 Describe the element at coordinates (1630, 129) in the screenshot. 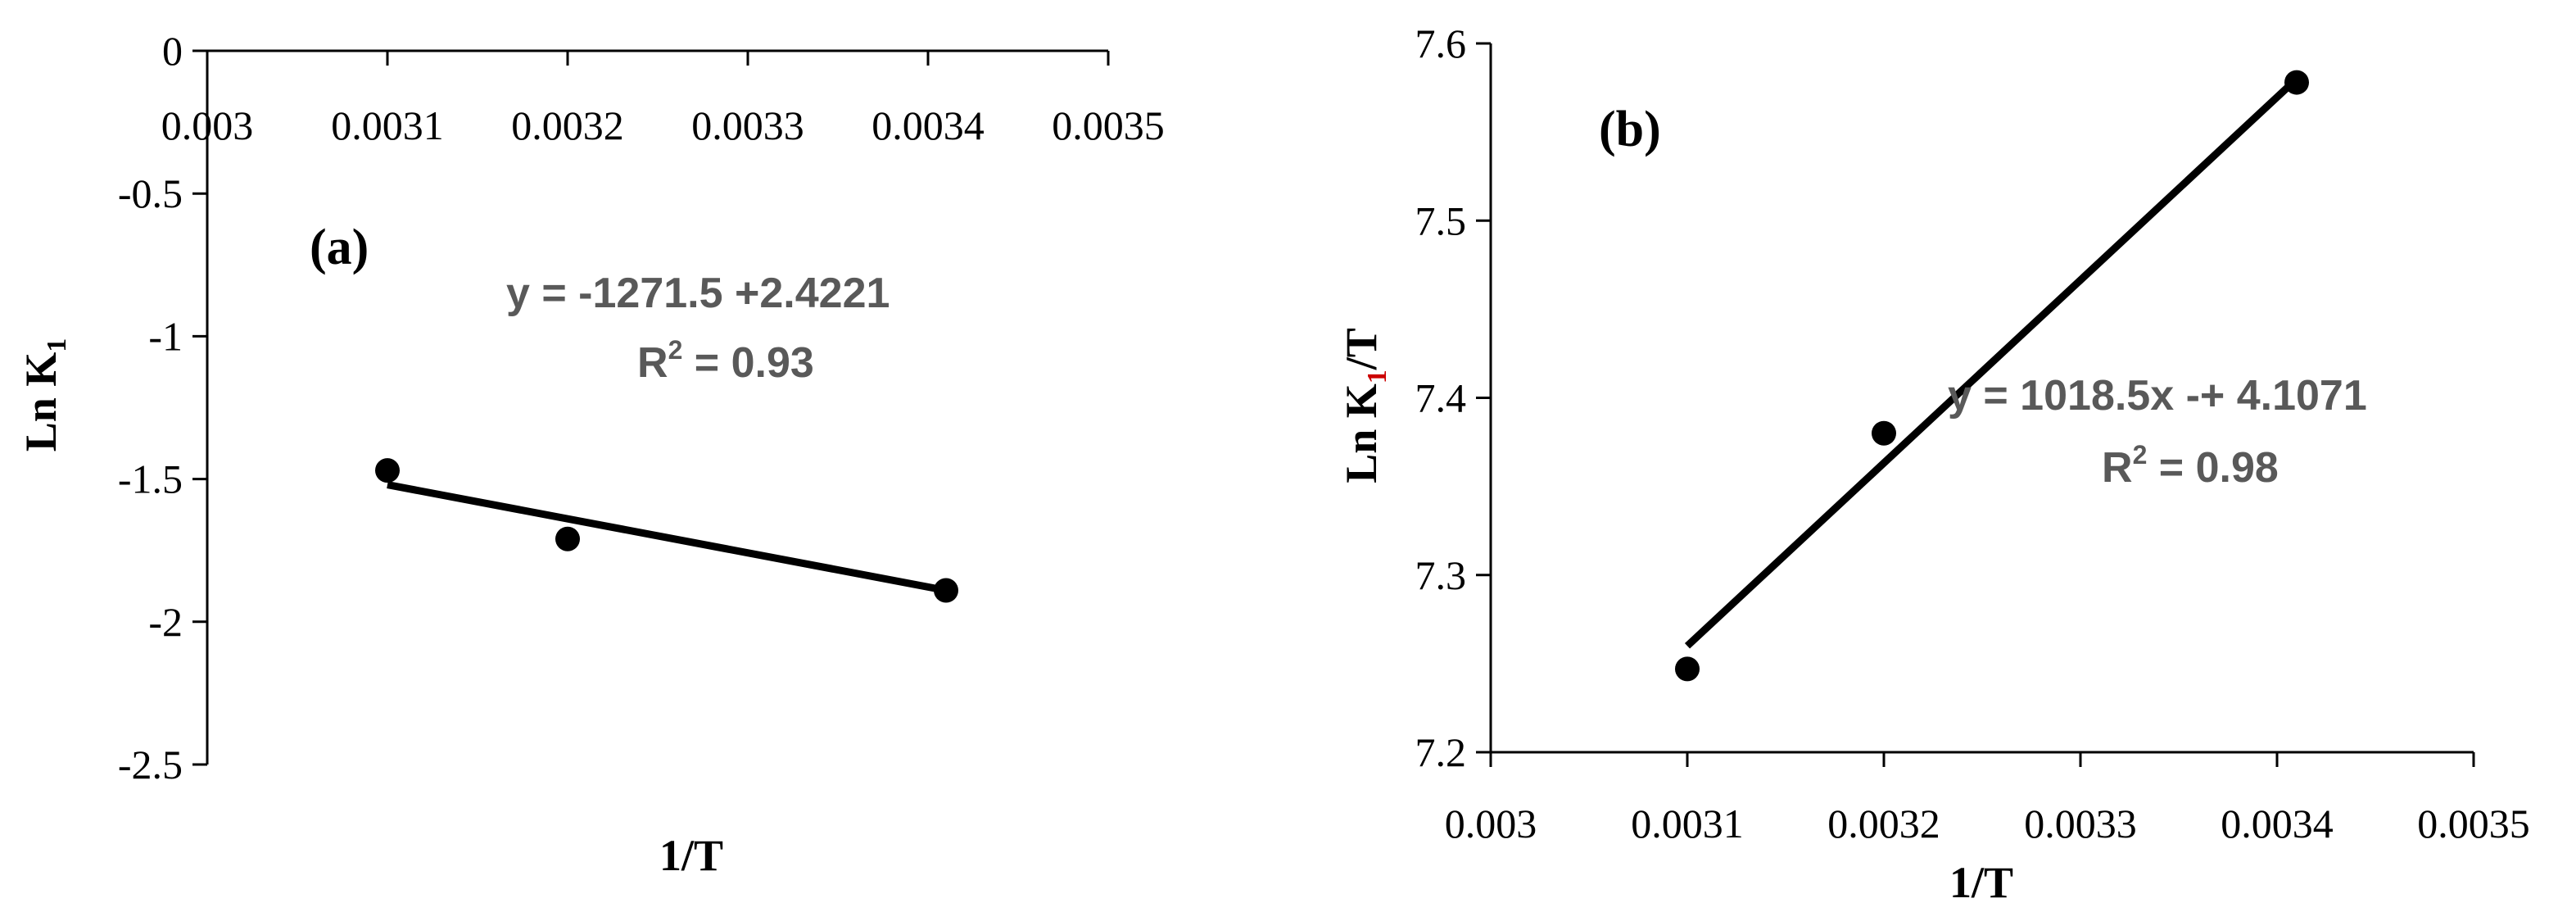

I see `panel-b-label: (b)` at that location.